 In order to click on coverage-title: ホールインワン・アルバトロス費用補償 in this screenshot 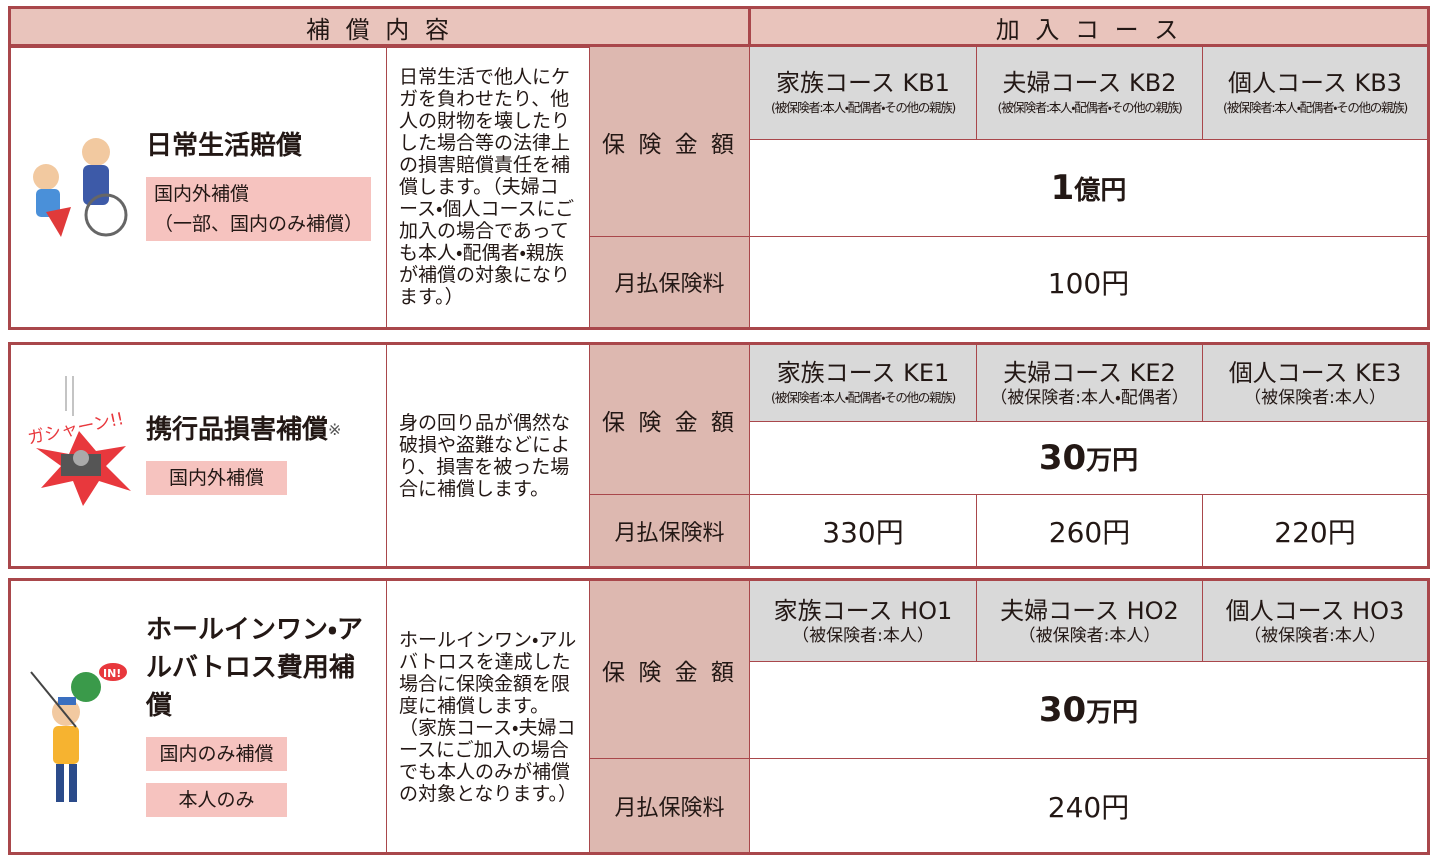, I will do `click(254, 667)`.